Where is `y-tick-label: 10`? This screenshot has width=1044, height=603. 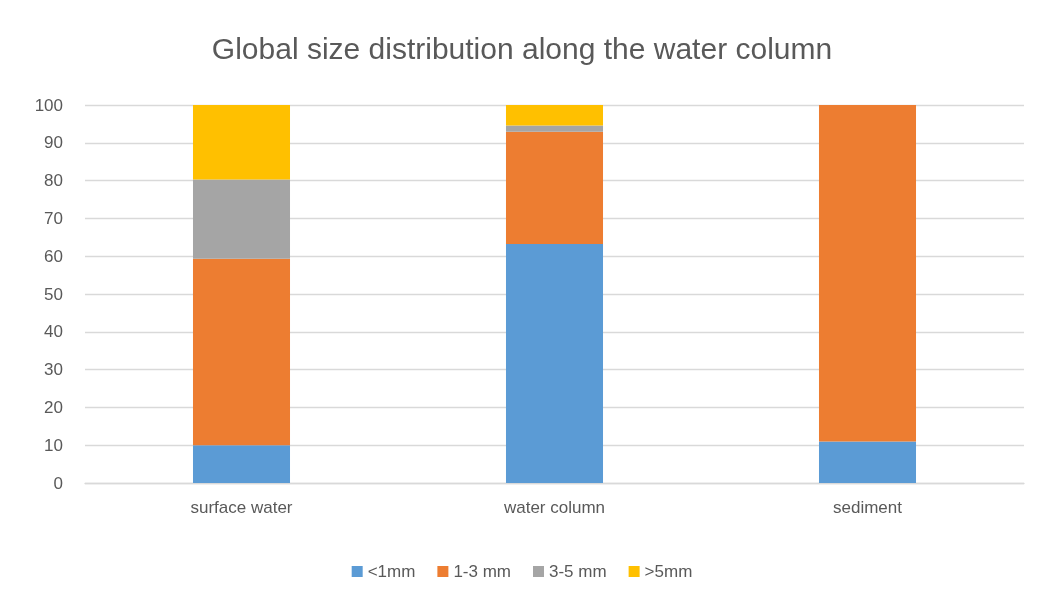
y-tick-label: 10 is located at coordinates (53, 445).